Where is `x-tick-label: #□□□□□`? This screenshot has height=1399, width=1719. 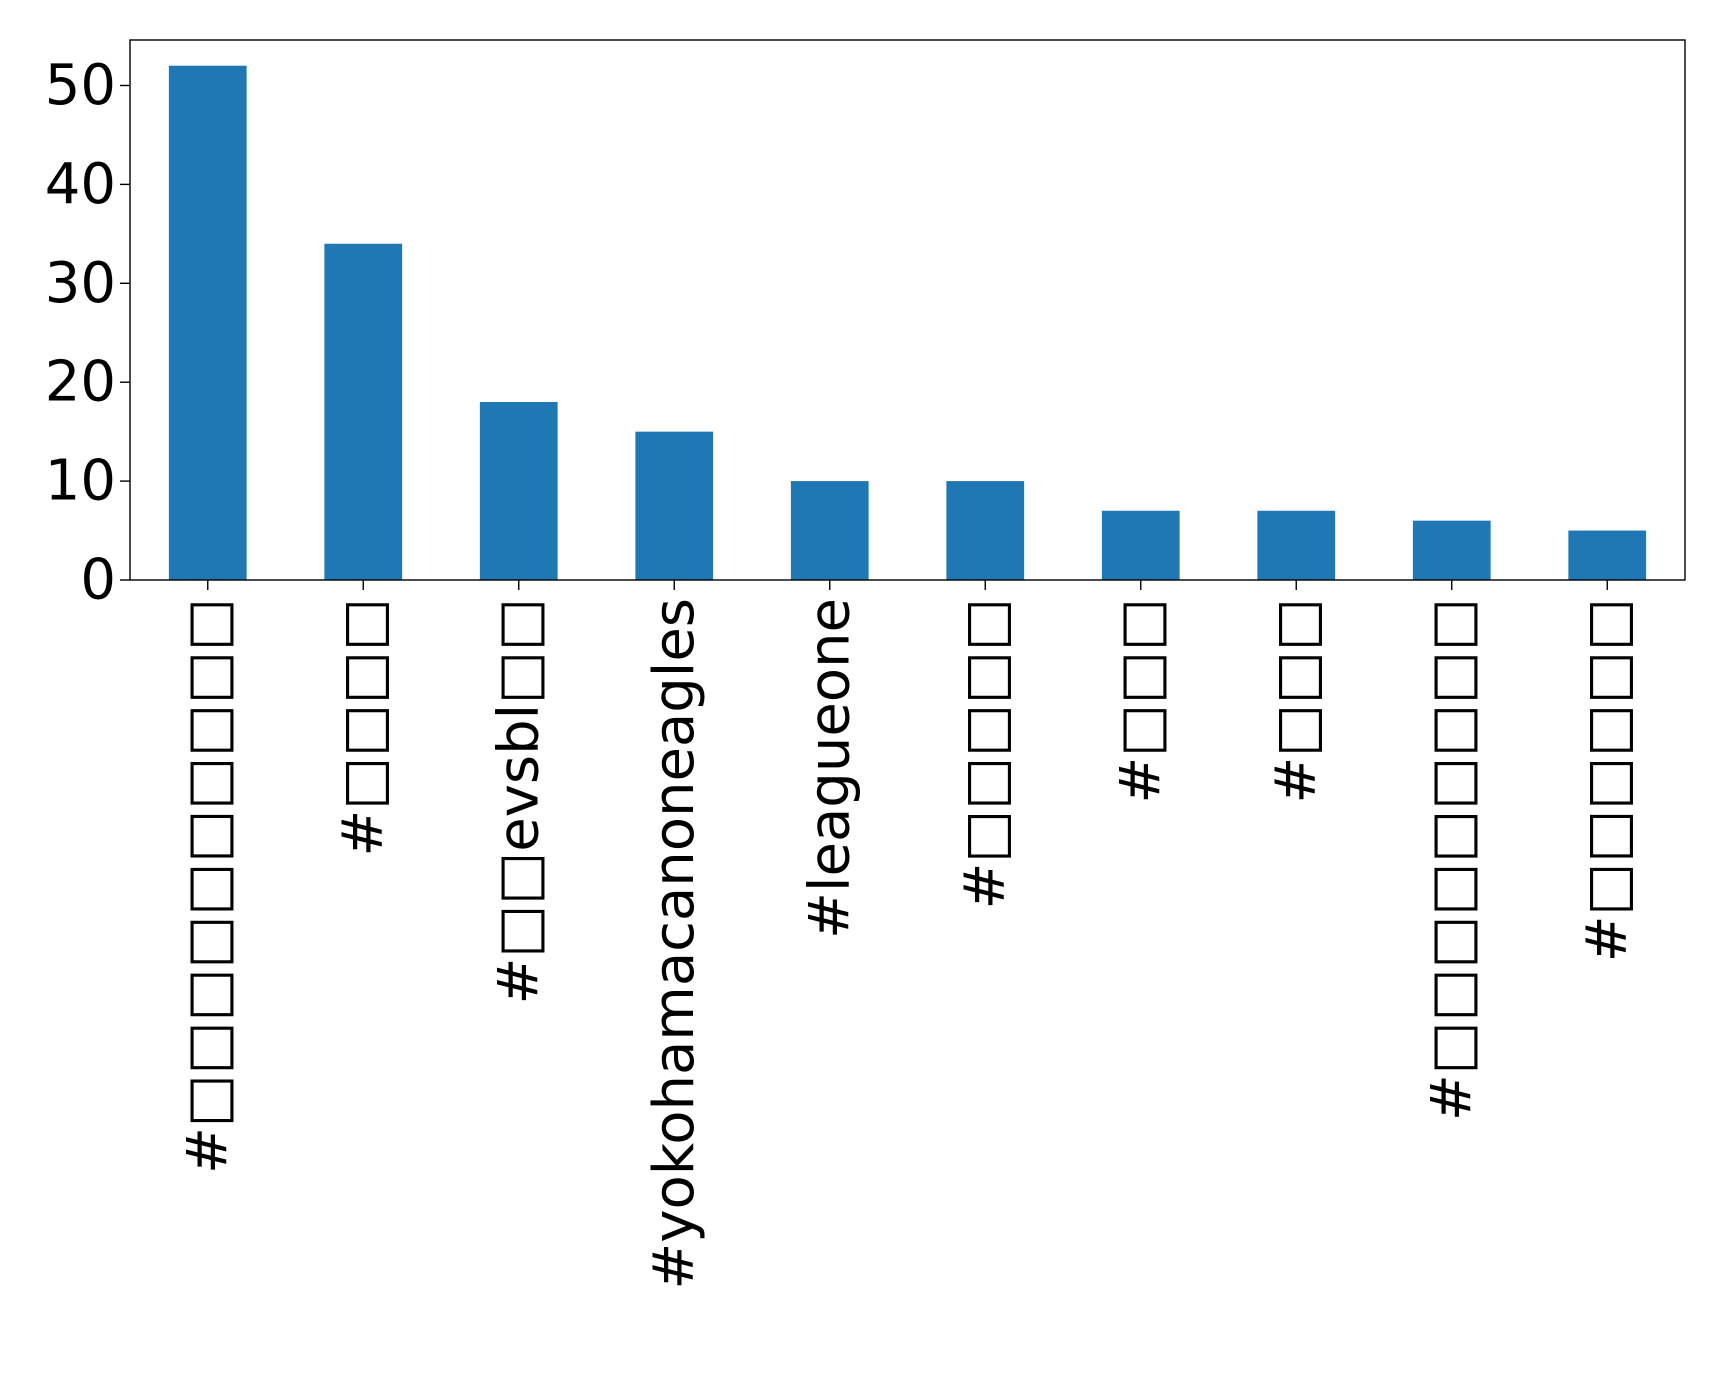
x-tick-label: #□□□□□ is located at coordinates (985, 753).